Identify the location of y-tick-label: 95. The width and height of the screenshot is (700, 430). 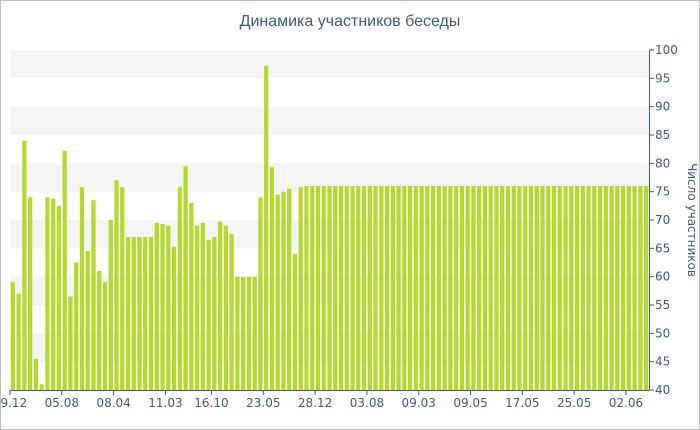
(662, 78).